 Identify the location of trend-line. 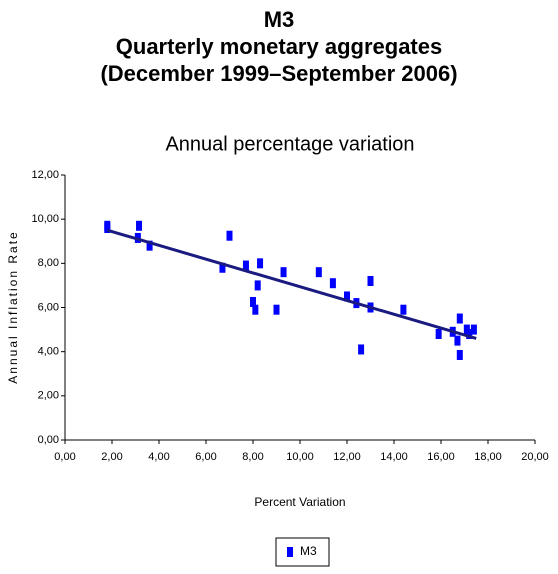
(291, 284).